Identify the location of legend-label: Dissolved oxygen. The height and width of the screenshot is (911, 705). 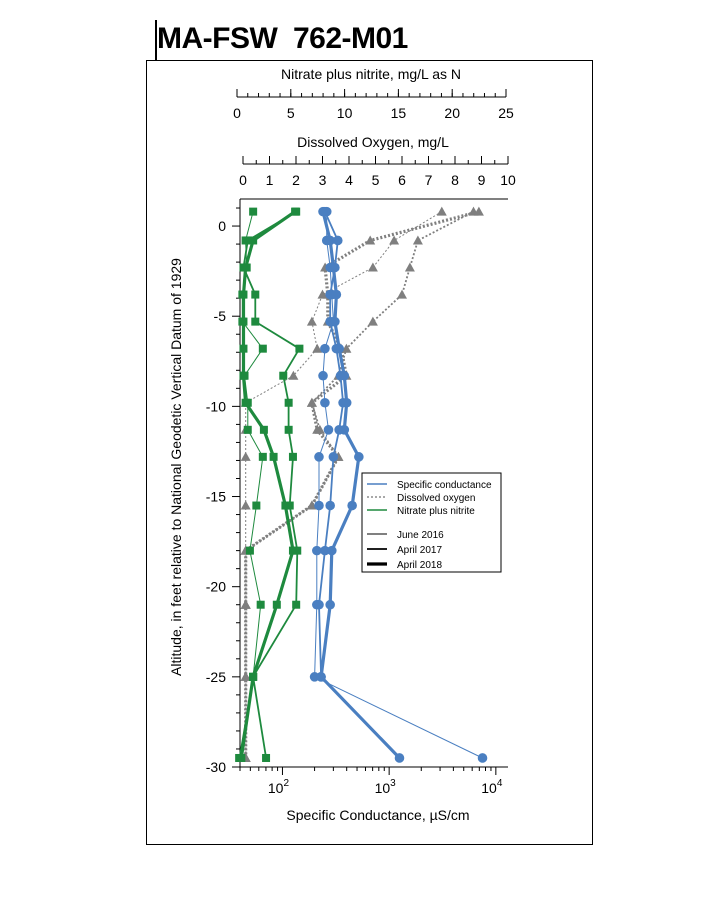
(436, 498).